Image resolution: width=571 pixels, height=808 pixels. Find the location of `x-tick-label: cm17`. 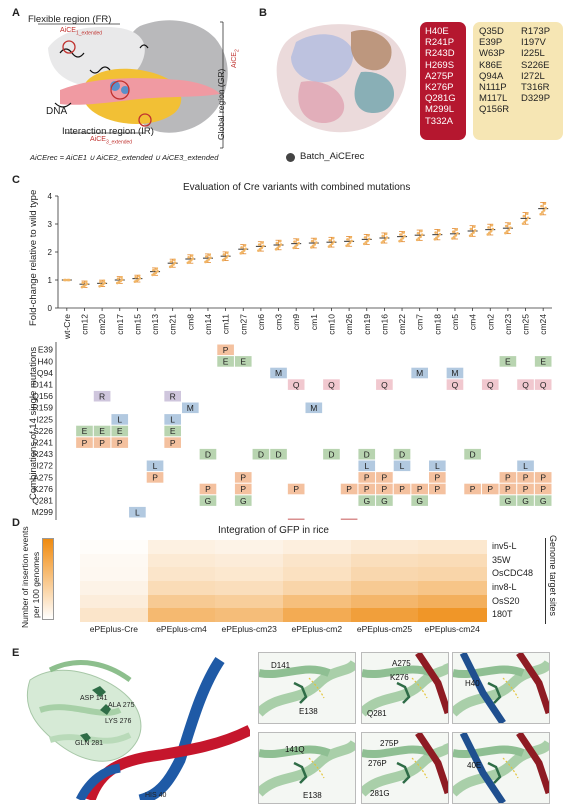

x-tick-label: cm17 is located at coordinates (120, 324).